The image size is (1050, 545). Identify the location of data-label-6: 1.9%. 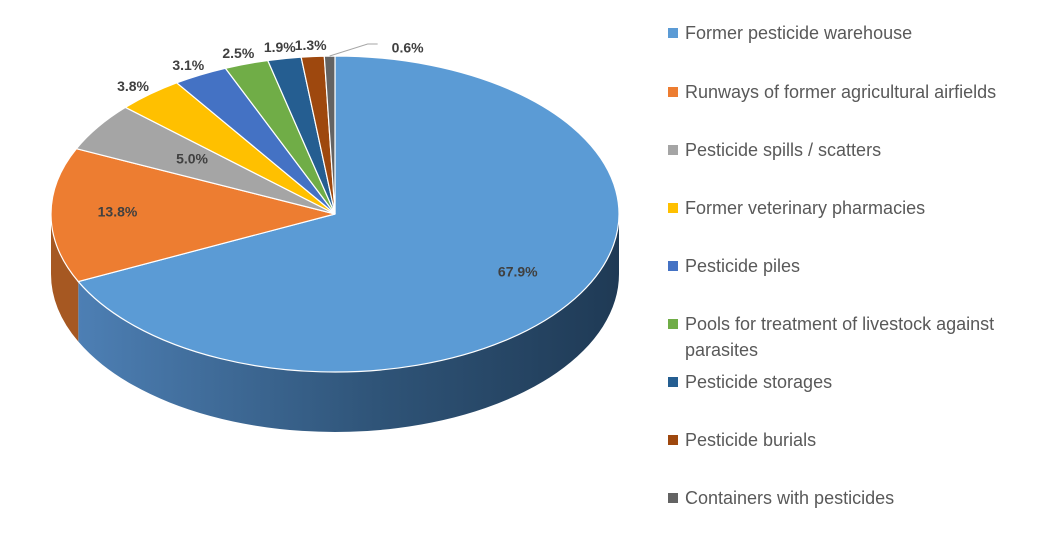
(280, 47).